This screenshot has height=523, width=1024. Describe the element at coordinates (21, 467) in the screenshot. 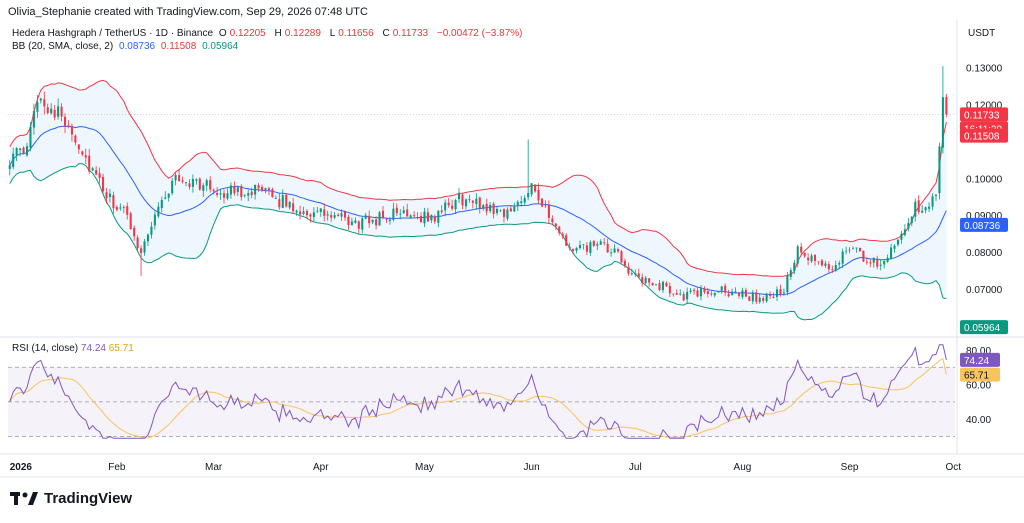

I see `time-axis-label: 2026` at that location.